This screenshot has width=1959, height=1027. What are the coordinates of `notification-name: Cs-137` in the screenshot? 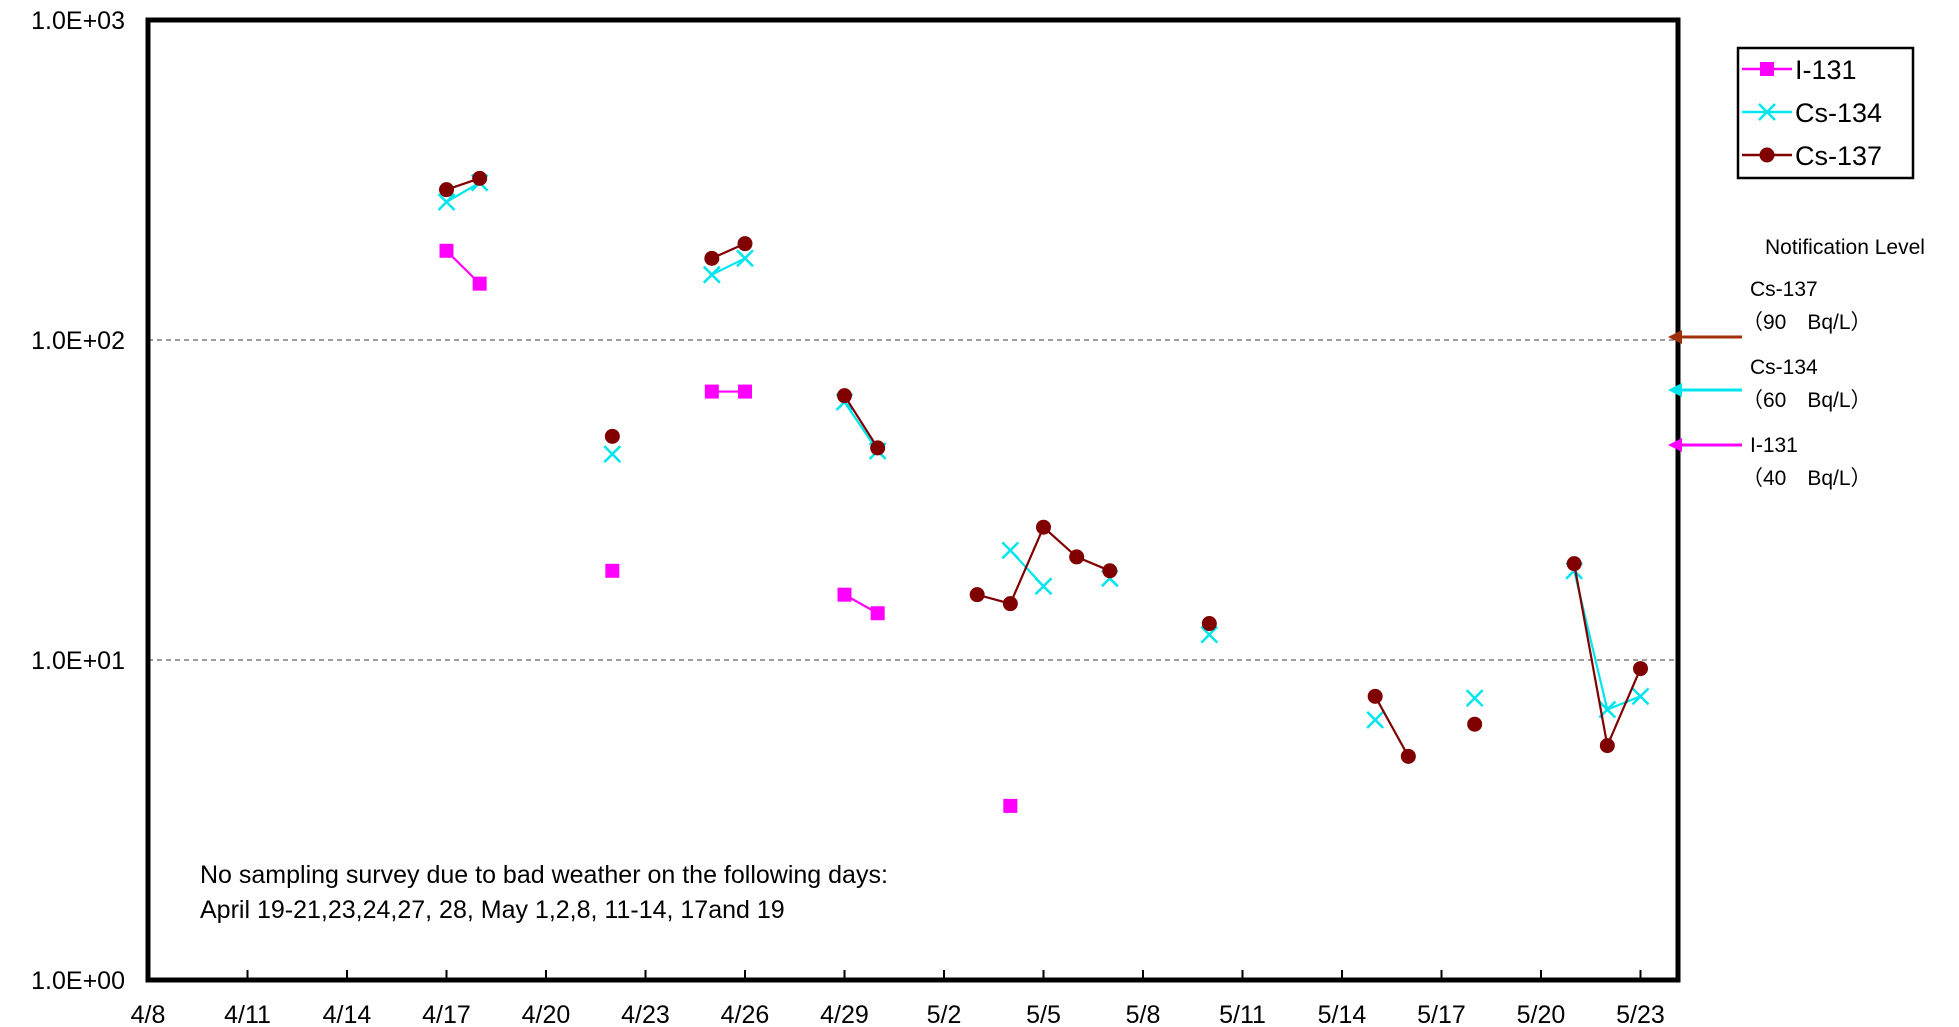 It's located at (1784, 289).